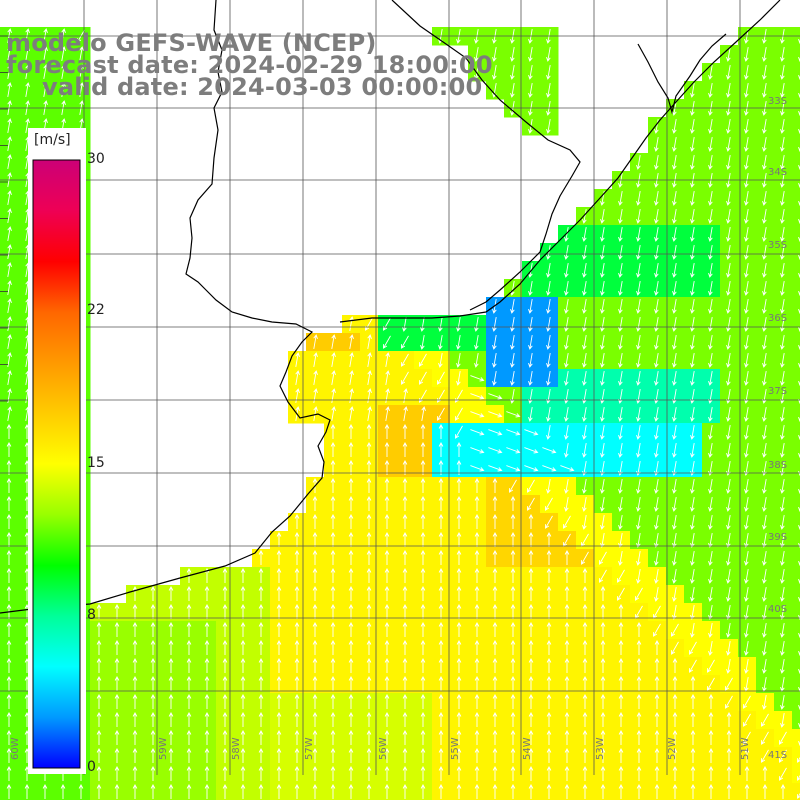  I want to click on lon-label-56w: 56W, so click(383, 748).